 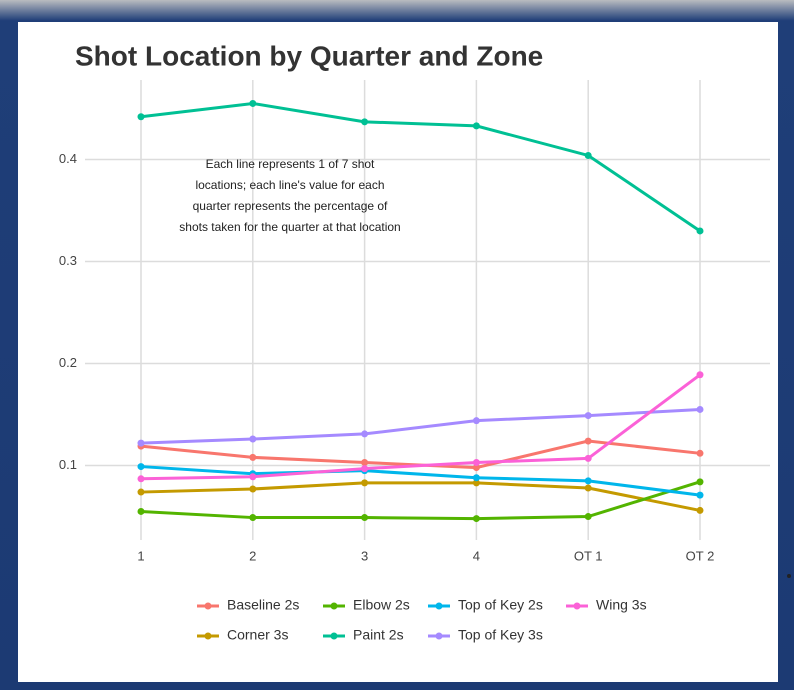 What do you see at coordinates (364, 555) in the screenshot?
I see `x-tick-label: 3` at bounding box center [364, 555].